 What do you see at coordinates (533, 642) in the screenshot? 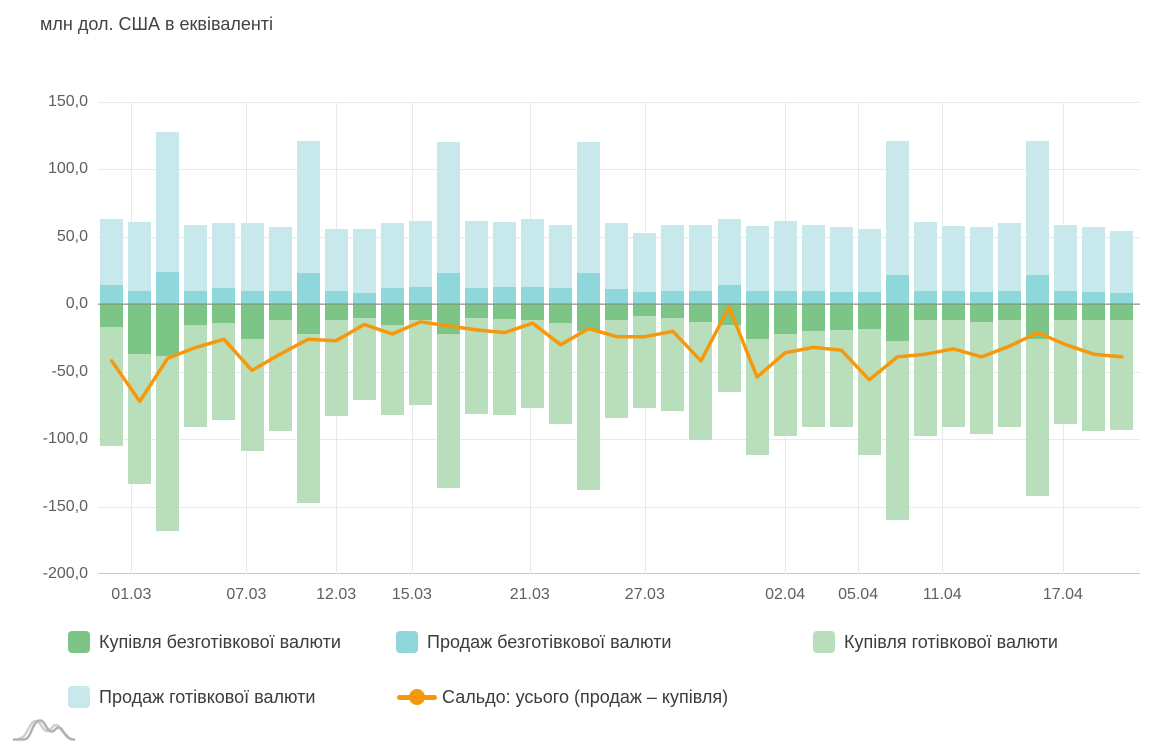
I see `legend-item-sell-noncash: Продаж безготівкової валюти` at bounding box center [533, 642].